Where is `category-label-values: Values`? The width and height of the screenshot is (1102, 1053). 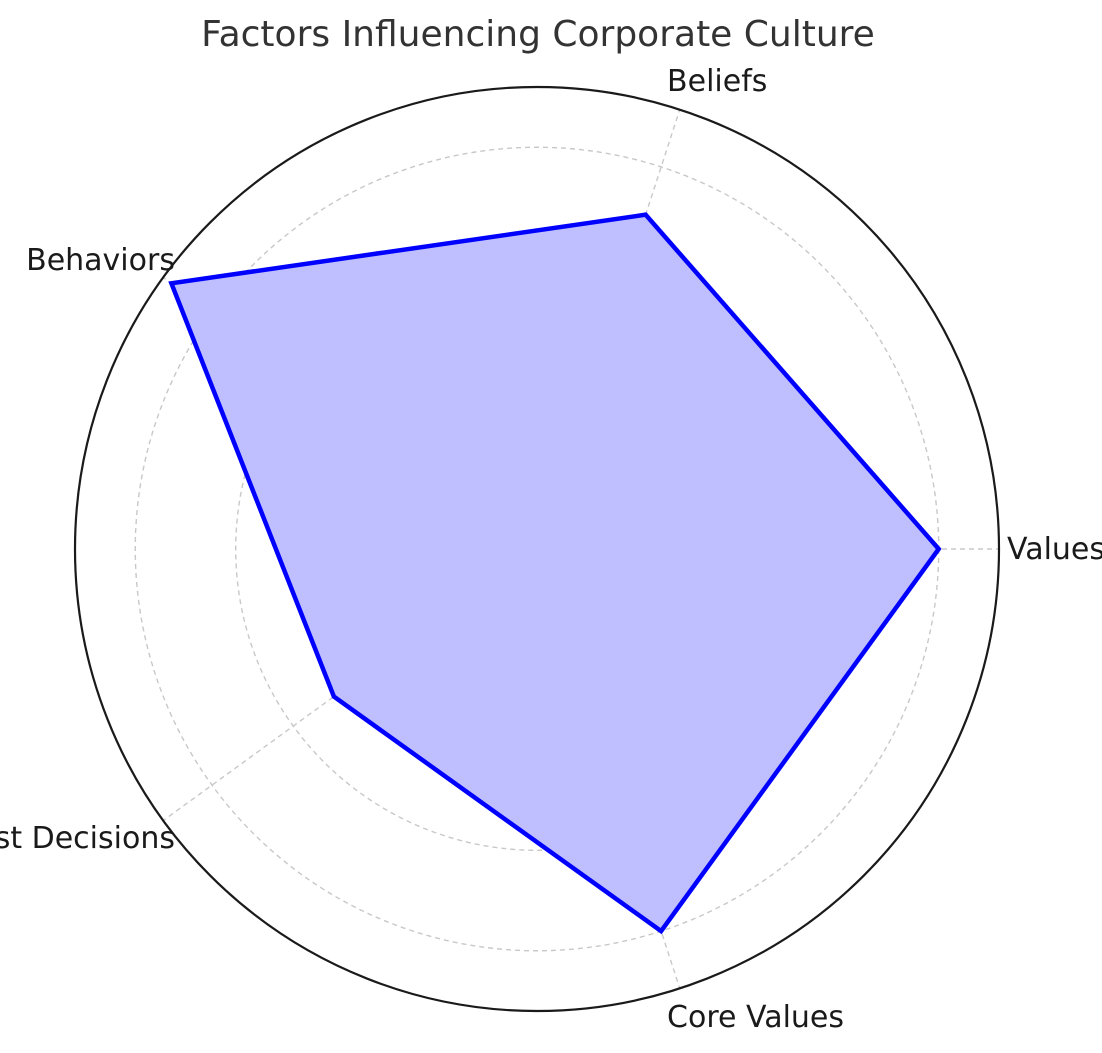 category-label-values: Values is located at coordinates (1054, 549).